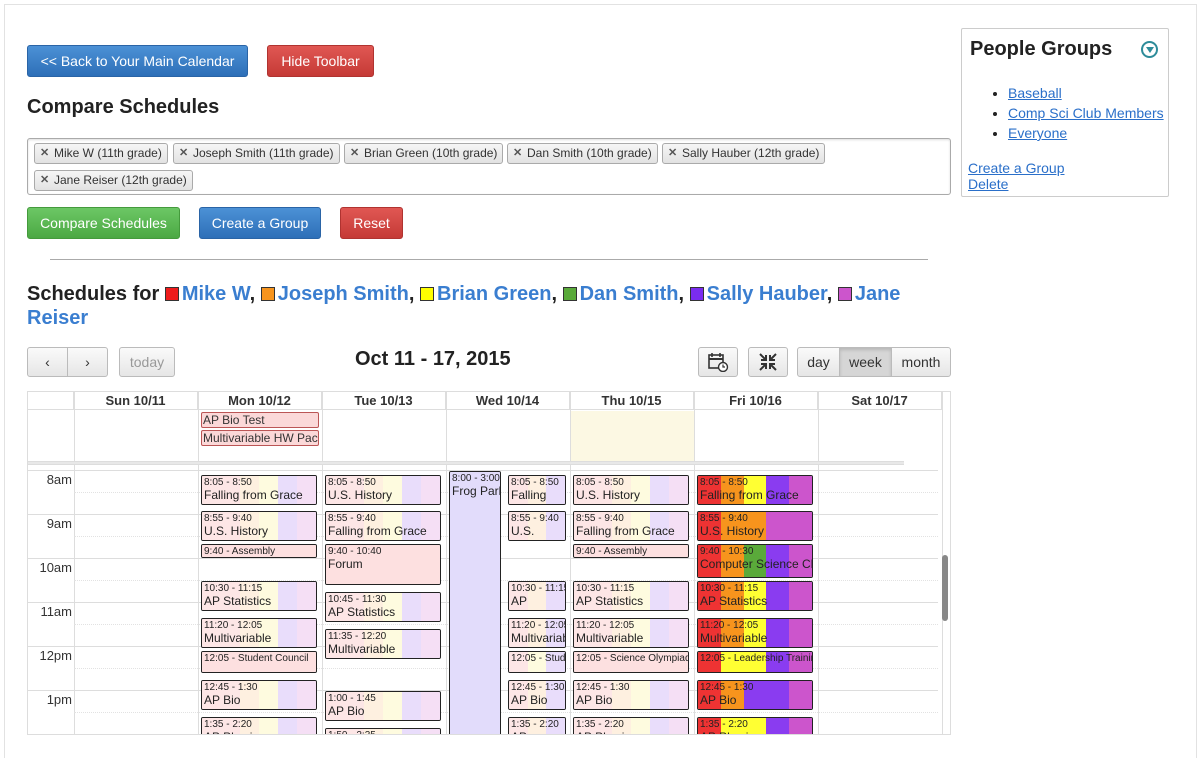 The width and height of the screenshot is (1201, 758). Describe the element at coordinates (537, 489) in the screenshot. I see `calendar-event: 8:05 - 8:50 Falling` at that location.